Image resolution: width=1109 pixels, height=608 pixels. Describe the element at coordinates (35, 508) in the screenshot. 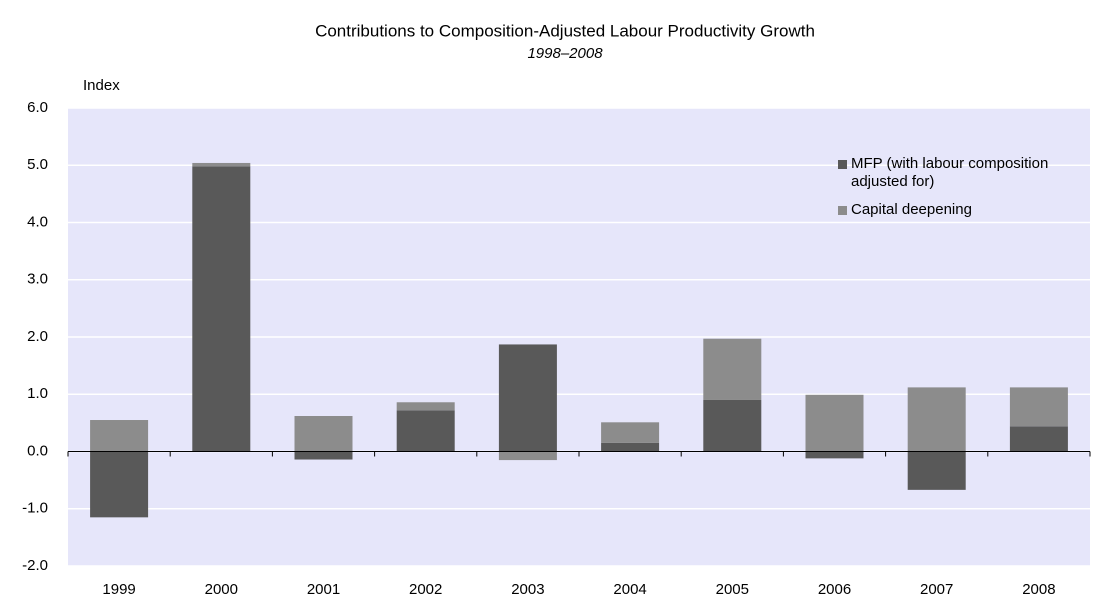

I see `y-tick-label: -1.0` at that location.